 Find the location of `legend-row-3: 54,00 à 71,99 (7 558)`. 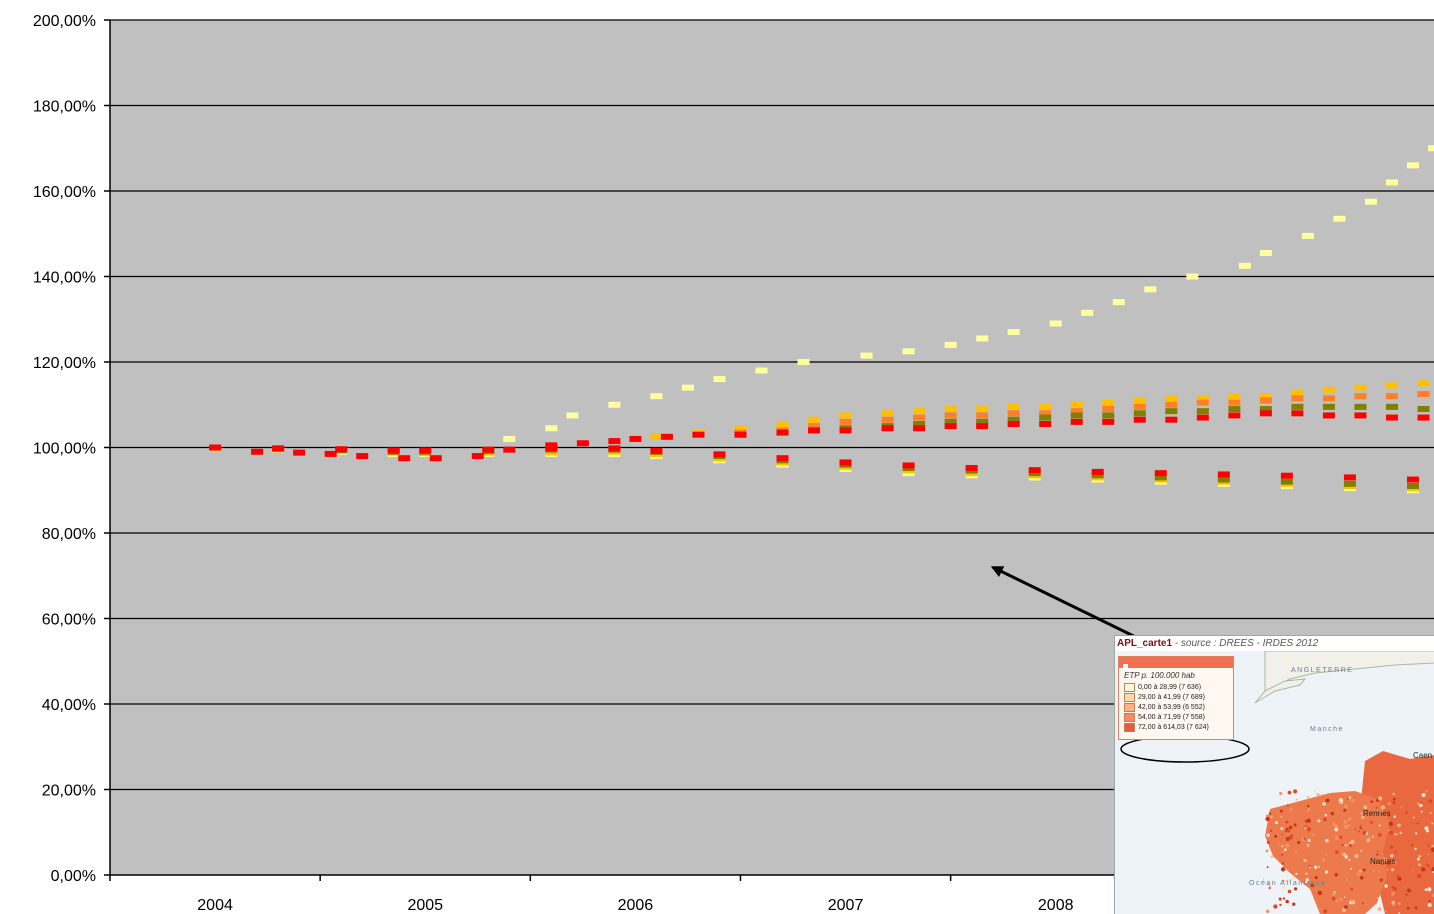

legend-row-3: 54,00 à 71,99 (7 558) is located at coordinates (1178, 717).